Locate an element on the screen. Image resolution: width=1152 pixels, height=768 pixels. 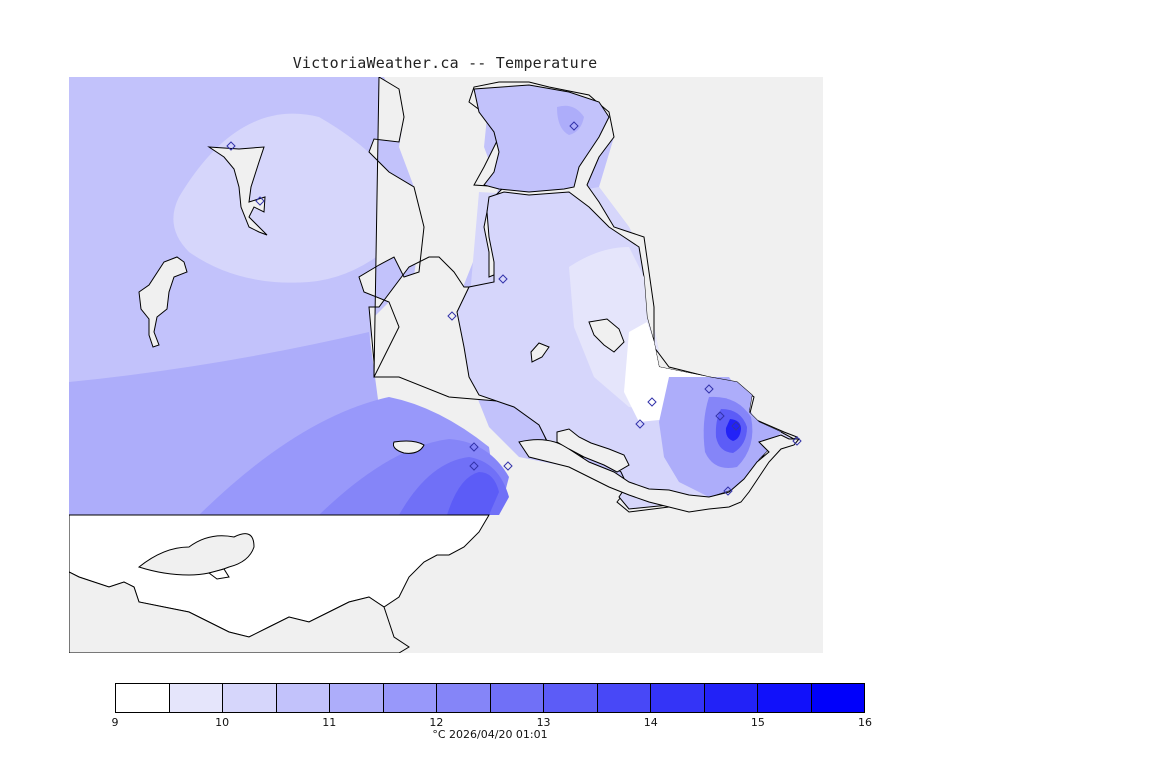
legend-tick-label: 16 is located at coordinates (865, 722).